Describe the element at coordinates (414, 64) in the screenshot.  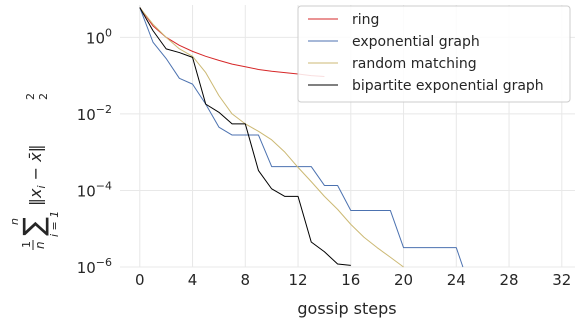
I see `legend-label-2: random matching` at that location.